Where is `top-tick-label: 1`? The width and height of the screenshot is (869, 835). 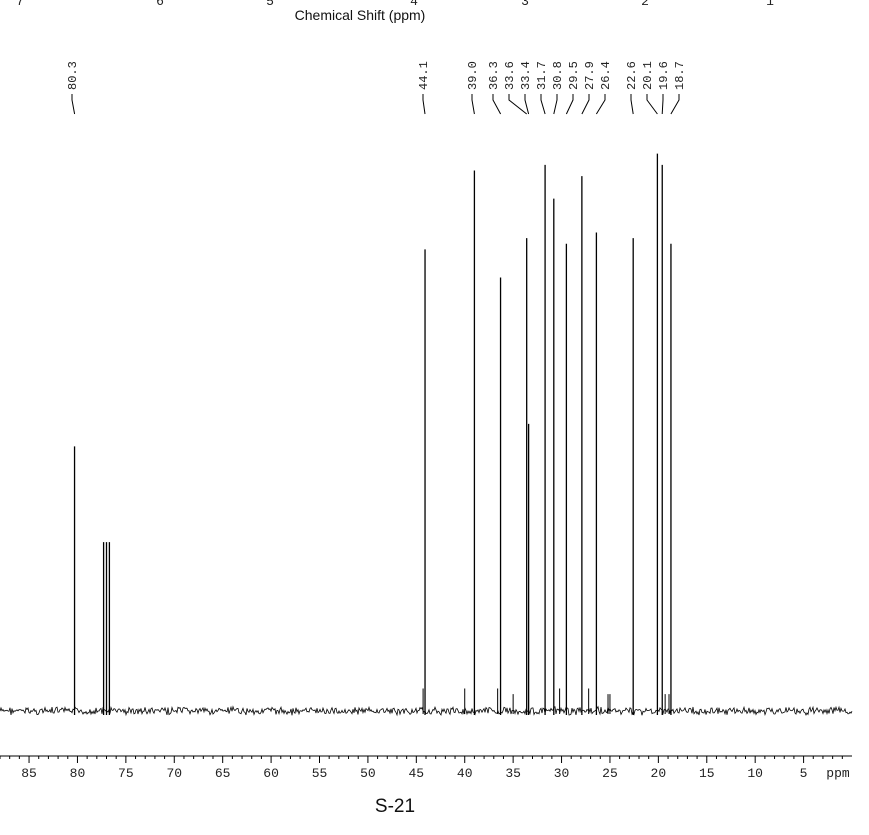 top-tick-label: 1 is located at coordinates (770, 4).